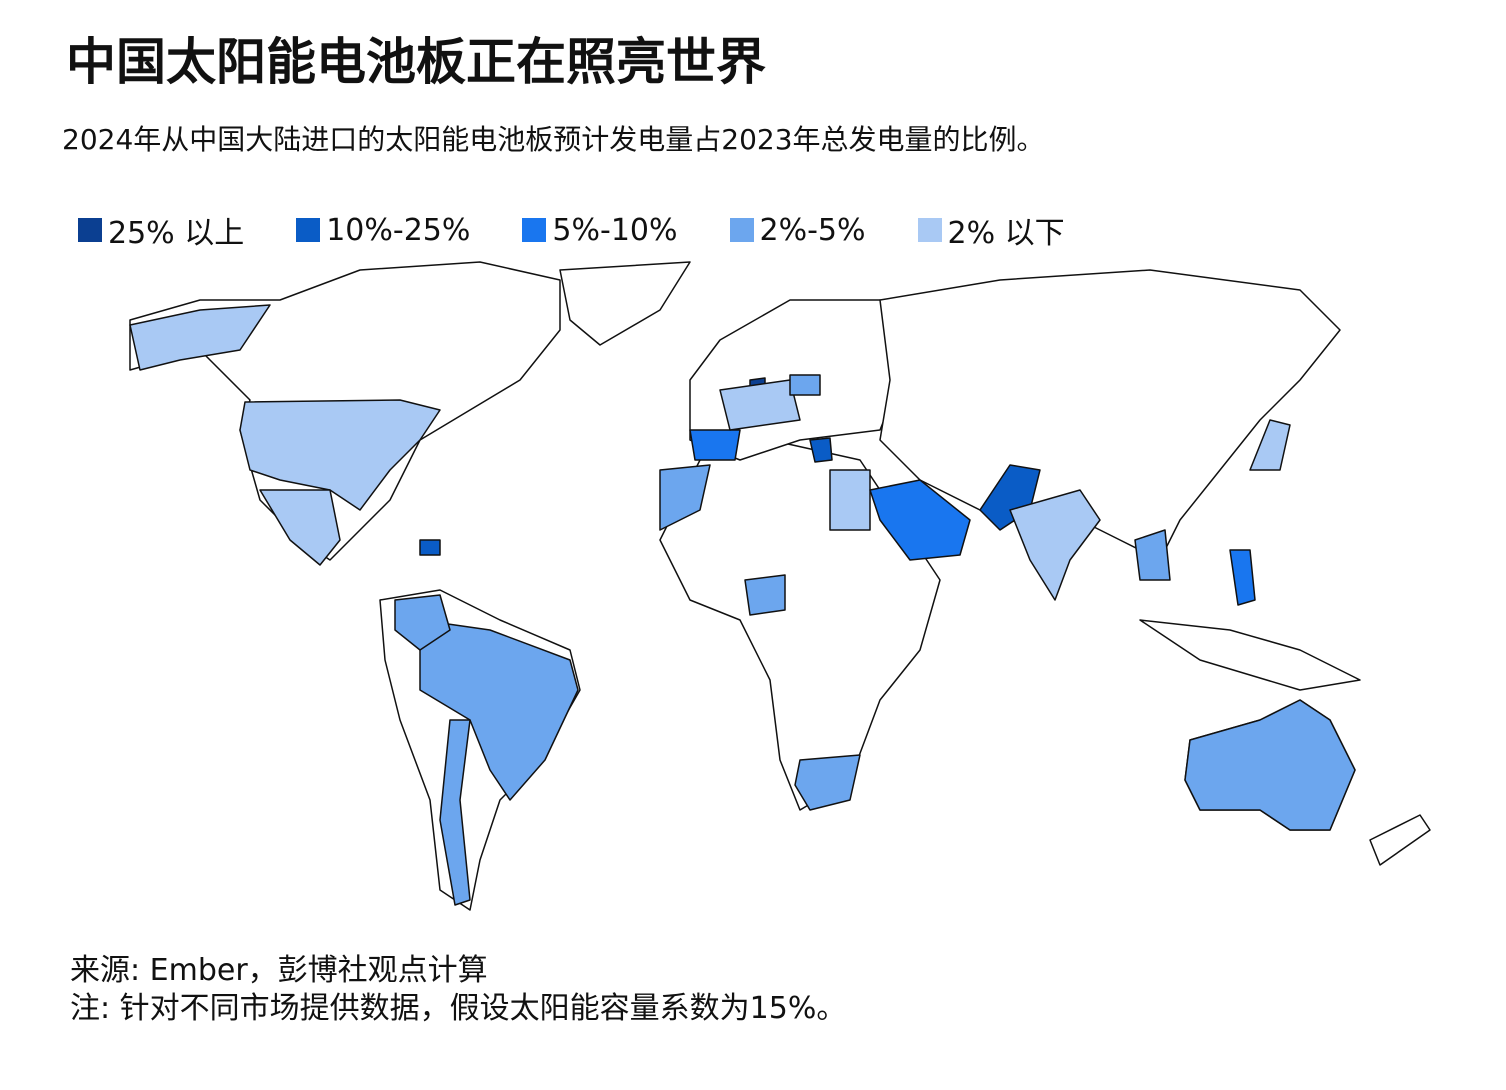  I want to click on legend-label: 10%-25%, so click(398, 230).